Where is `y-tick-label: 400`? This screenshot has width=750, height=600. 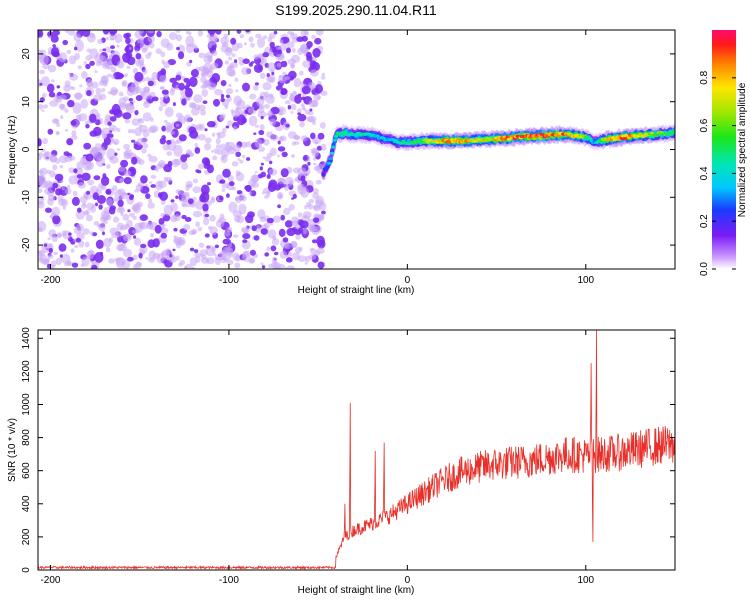
y-tick-label: 400 is located at coordinates (26, 503).